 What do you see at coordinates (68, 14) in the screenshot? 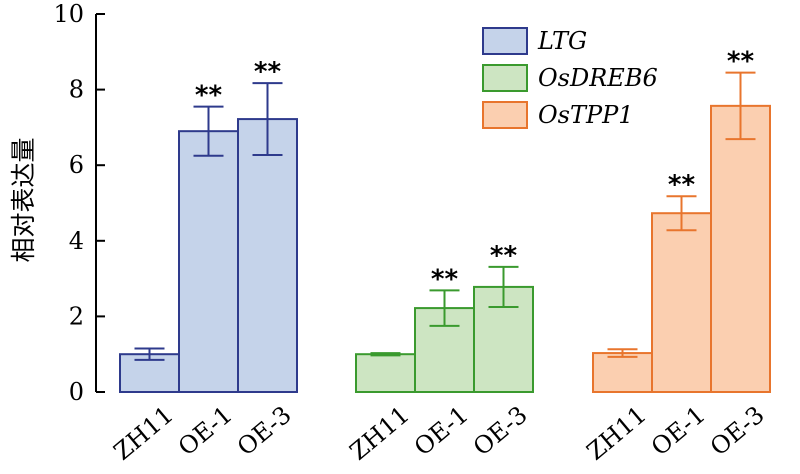
I see `y-tick-label: 10` at bounding box center [68, 14].